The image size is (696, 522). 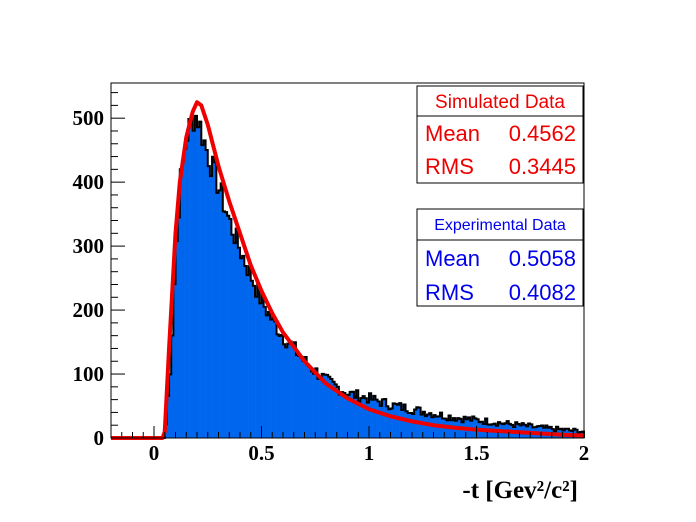 What do you see at coordinates (584, 453) in the screenshot?
I see `x-tick-label: 2` at bounding box center [584, 453].